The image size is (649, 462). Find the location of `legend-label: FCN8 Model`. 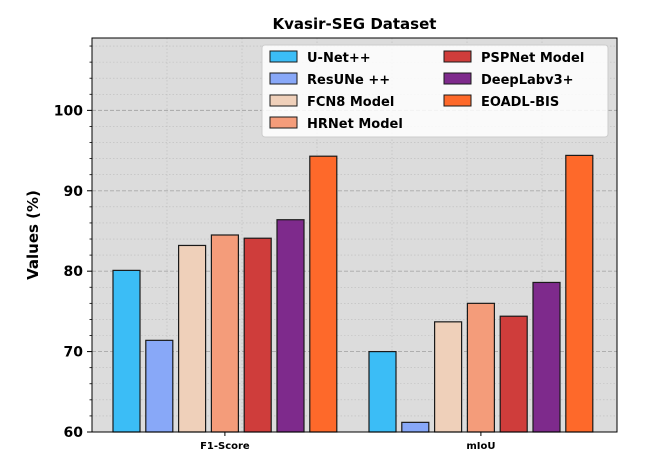

legend-label: FCN8 Model is located at coordinates (350, 102).